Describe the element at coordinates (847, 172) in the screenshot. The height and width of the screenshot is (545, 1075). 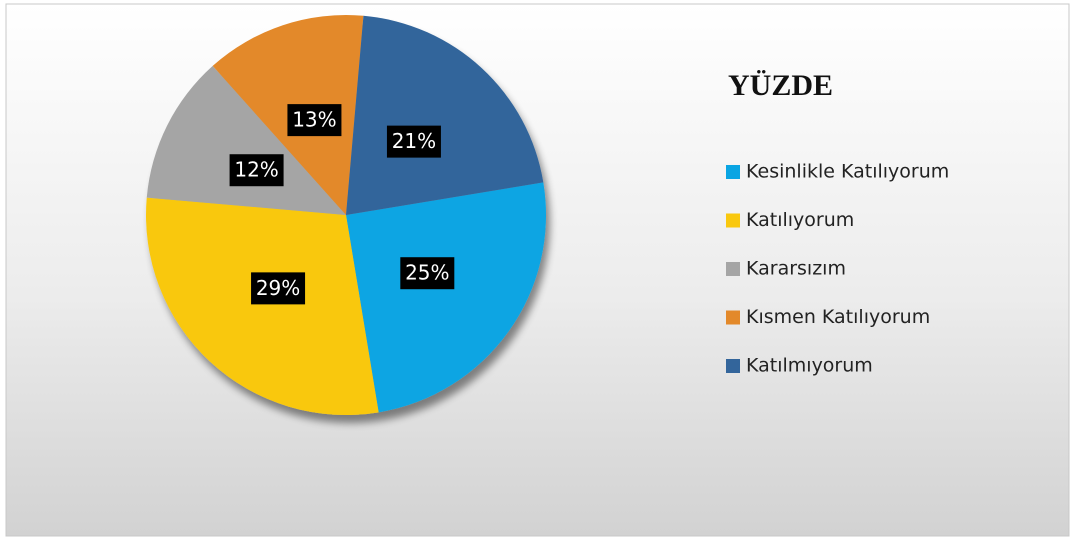
I see `legend-label: Kesinlikle Katılıyorum` at that location.